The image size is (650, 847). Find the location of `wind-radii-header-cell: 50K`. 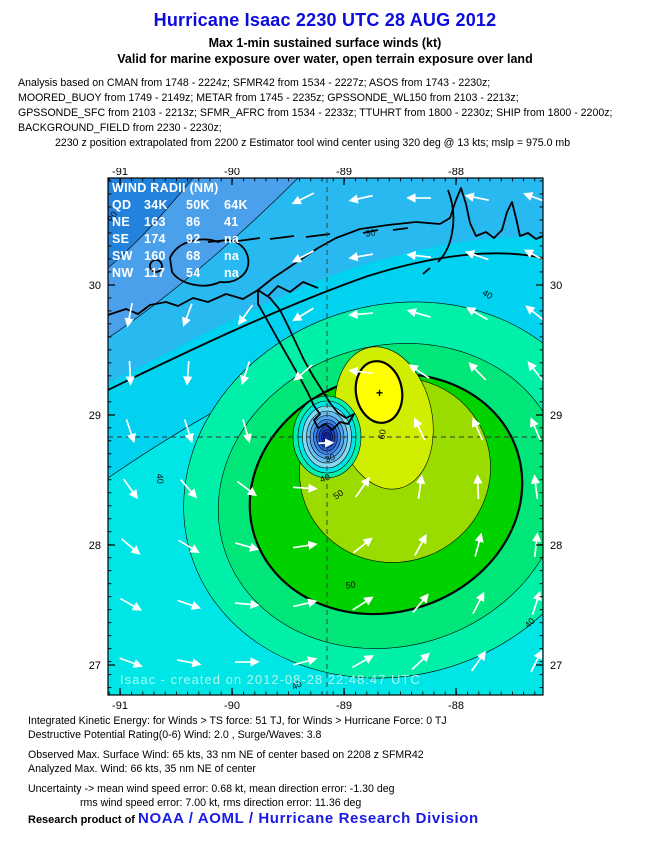

wind-radii-header-cell: 50K is located at coordinates (198, 205).